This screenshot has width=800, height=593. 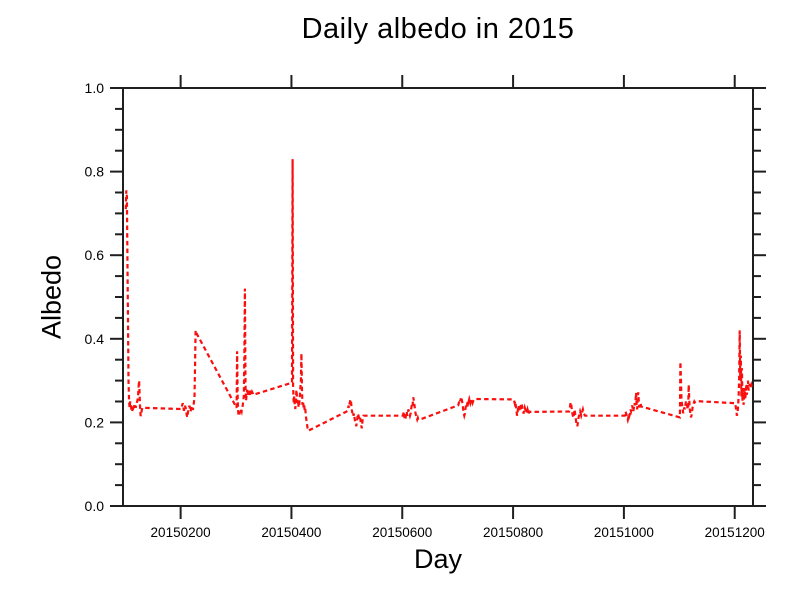 I want to click on x-tick-label: 20151000, so click(x=624, y=532).